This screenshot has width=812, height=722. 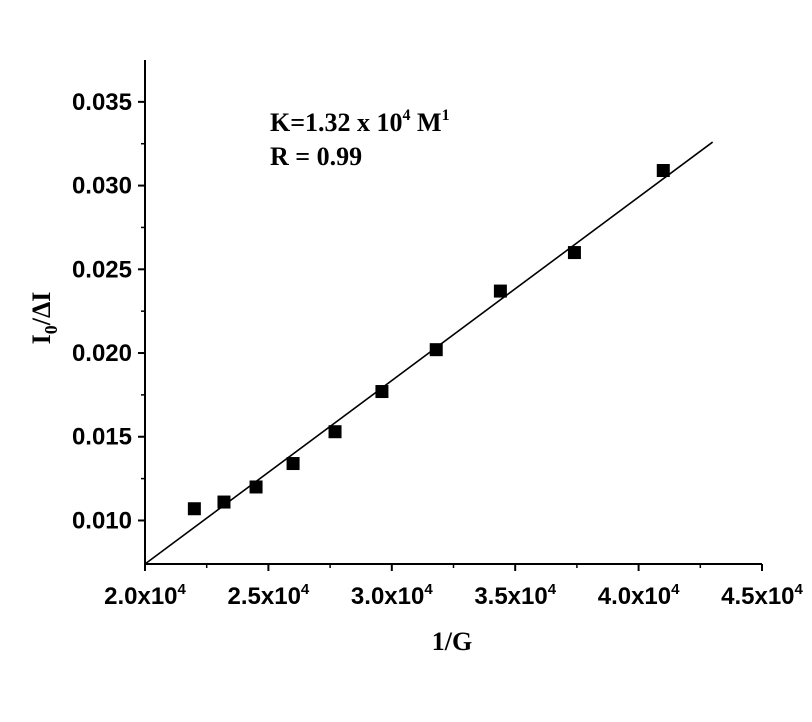 I want to click on y-tick-label: 0.035, so click(x=102, y=102).